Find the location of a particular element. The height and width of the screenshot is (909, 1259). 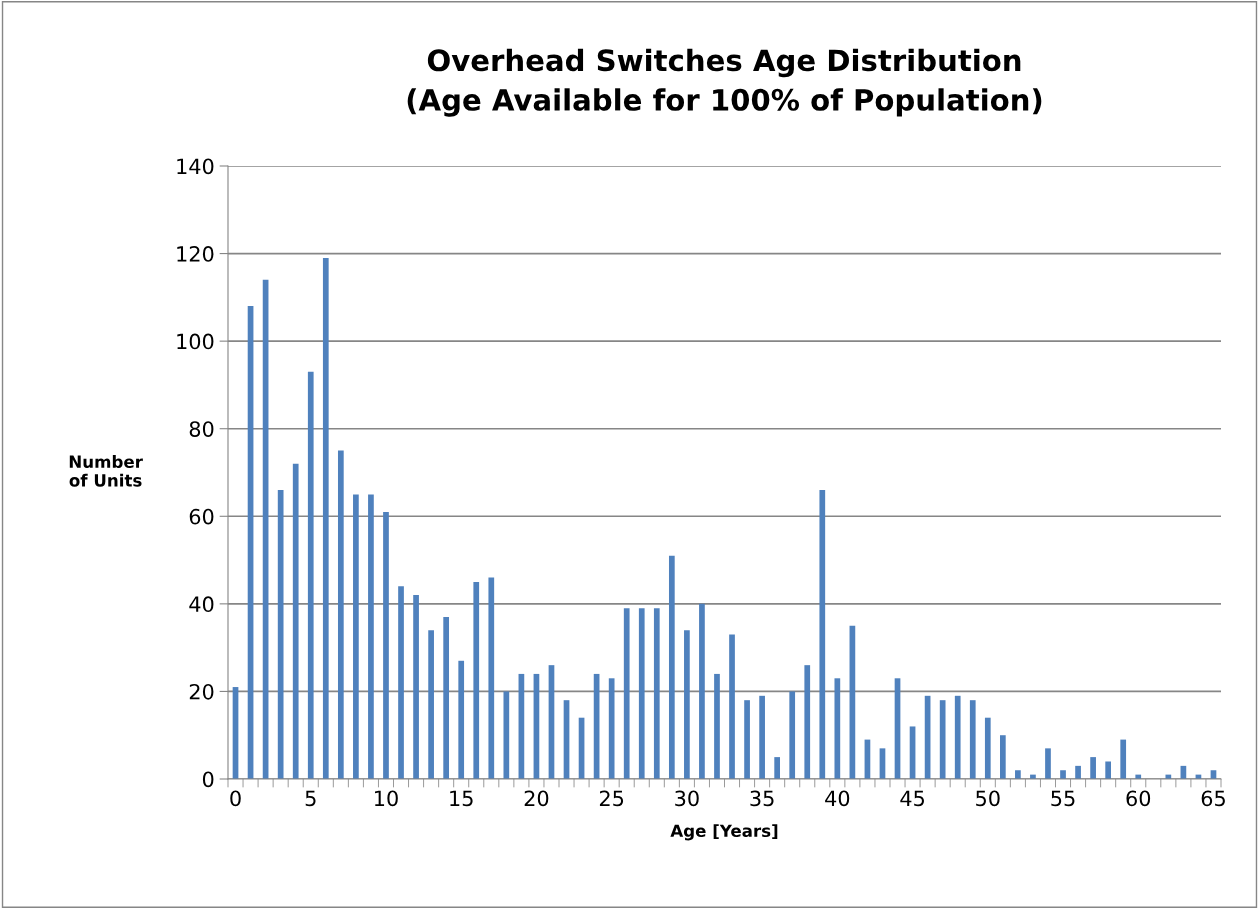

y-tick-label: 80 is located at coordinates (201, 429).